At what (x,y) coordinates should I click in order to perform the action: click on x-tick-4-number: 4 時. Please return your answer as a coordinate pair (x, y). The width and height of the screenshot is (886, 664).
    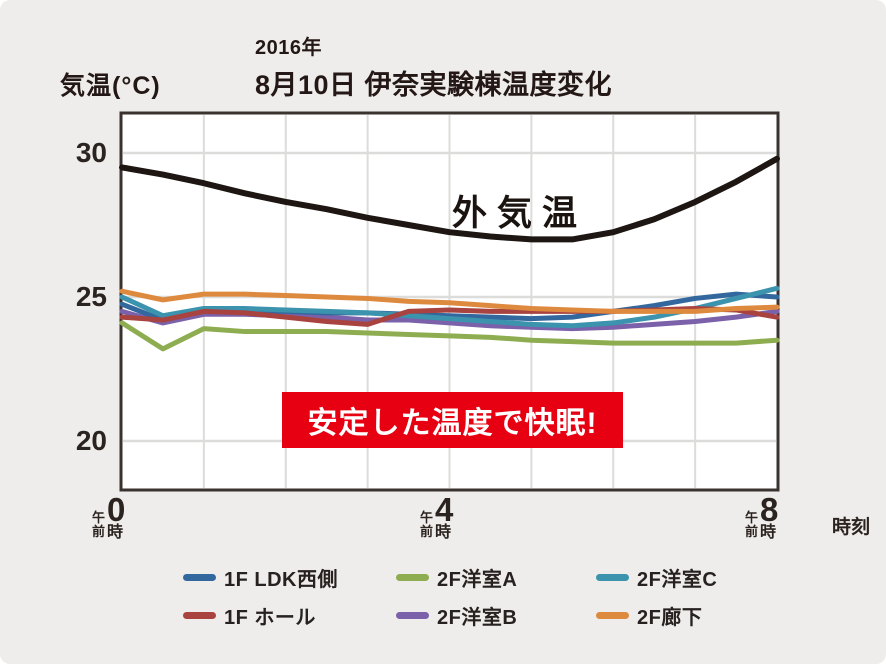
    Looking at the image, I should click on (444, 516).